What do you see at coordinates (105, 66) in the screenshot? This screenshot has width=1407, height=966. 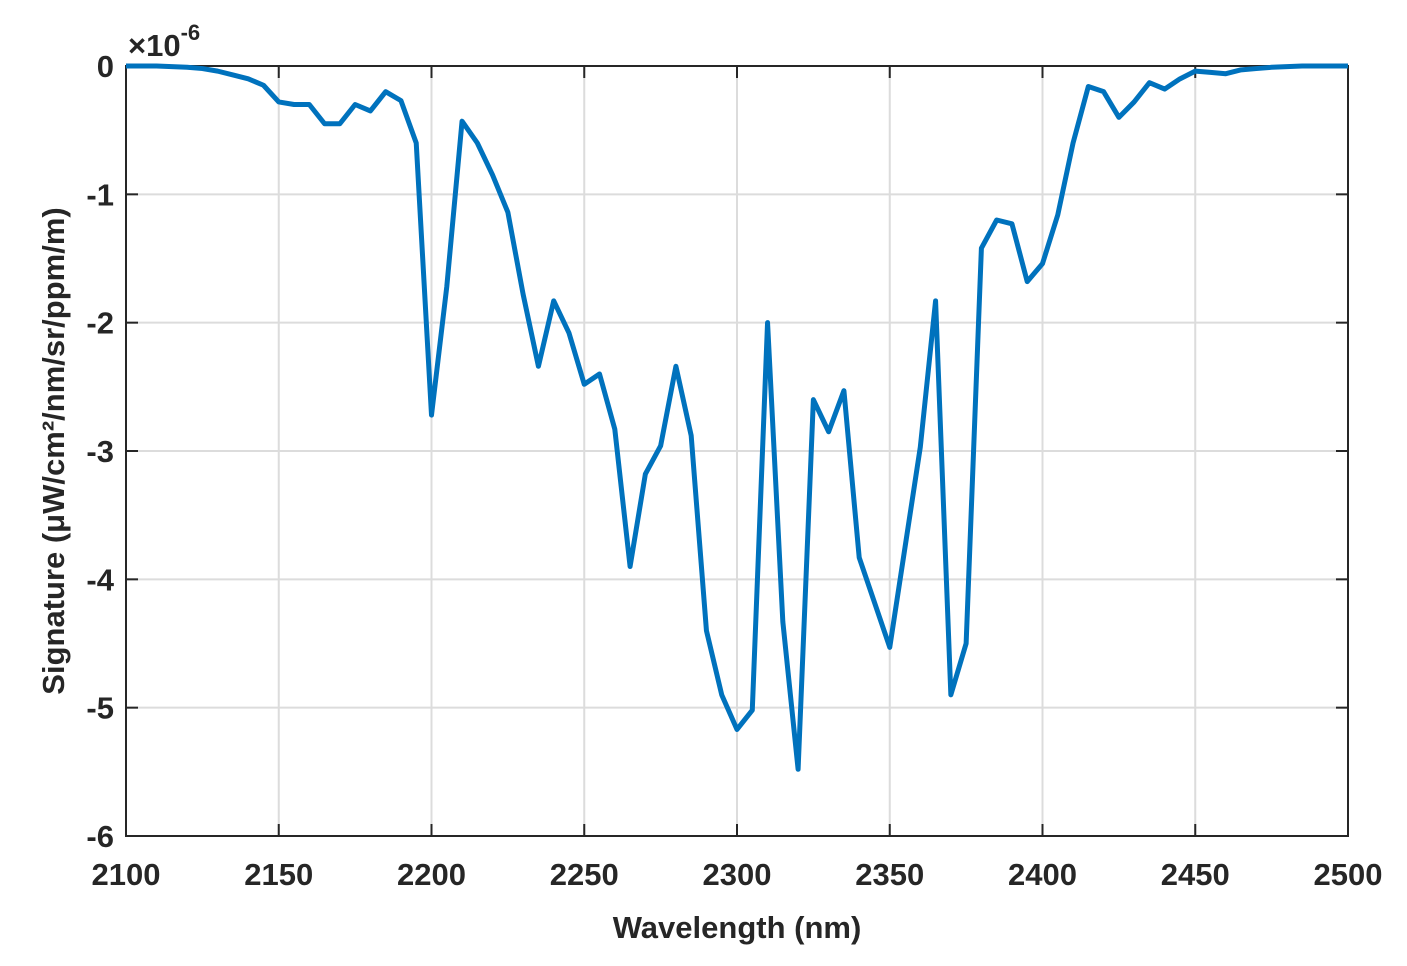 I see `y-tick-label: 0` at bounding box center [105, 66].